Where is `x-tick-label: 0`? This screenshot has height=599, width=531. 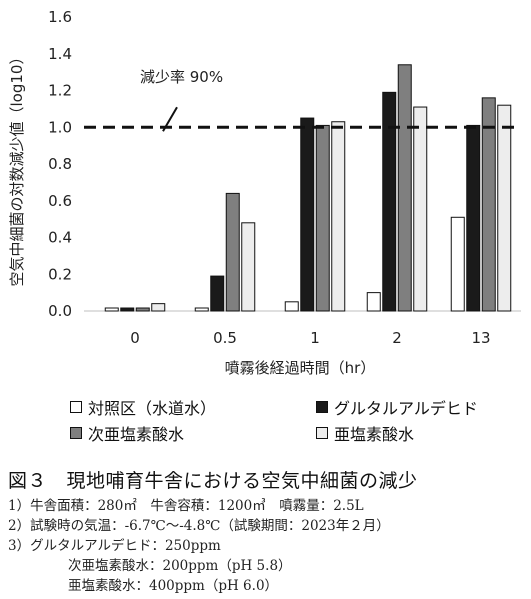
x-tick-label: 0 is located at coordinates (135, 338).